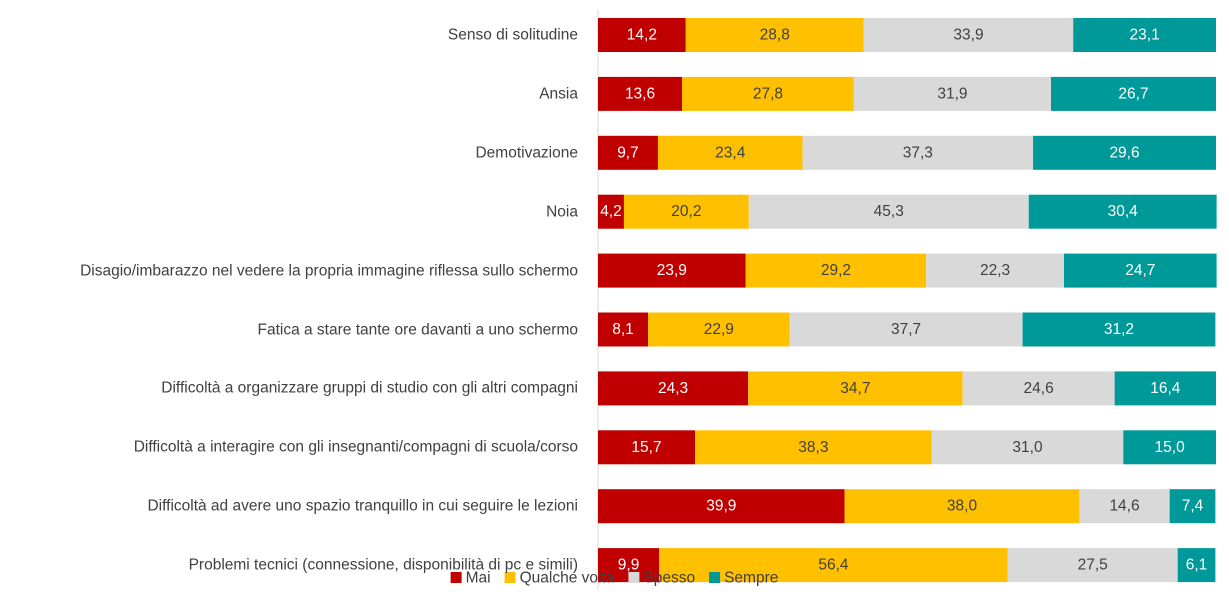 The width and height of the screenshot is (1229, 592). I want to click on value-label: 37,3, so click(918, 152).